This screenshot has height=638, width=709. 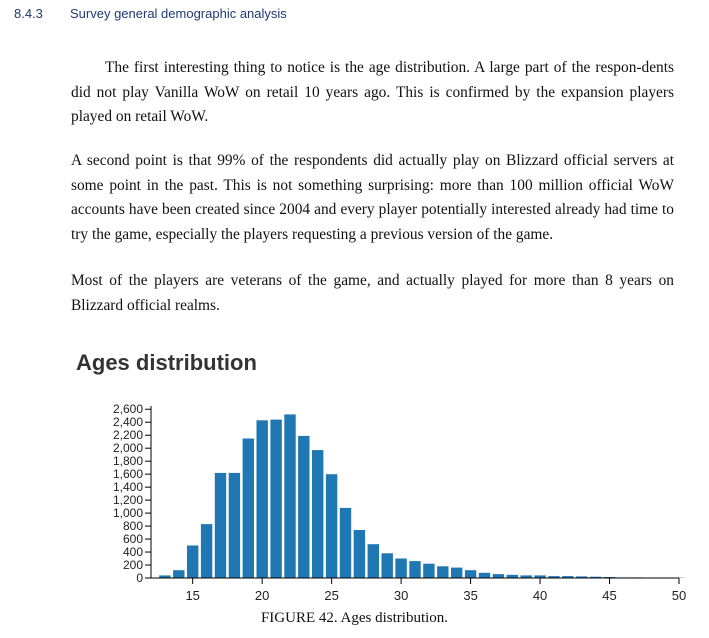 What do you see at coordinates (178, 13) in the screenshot?
I see `section-title: Survey general demographic analysis` at bounding box center [178, 13].